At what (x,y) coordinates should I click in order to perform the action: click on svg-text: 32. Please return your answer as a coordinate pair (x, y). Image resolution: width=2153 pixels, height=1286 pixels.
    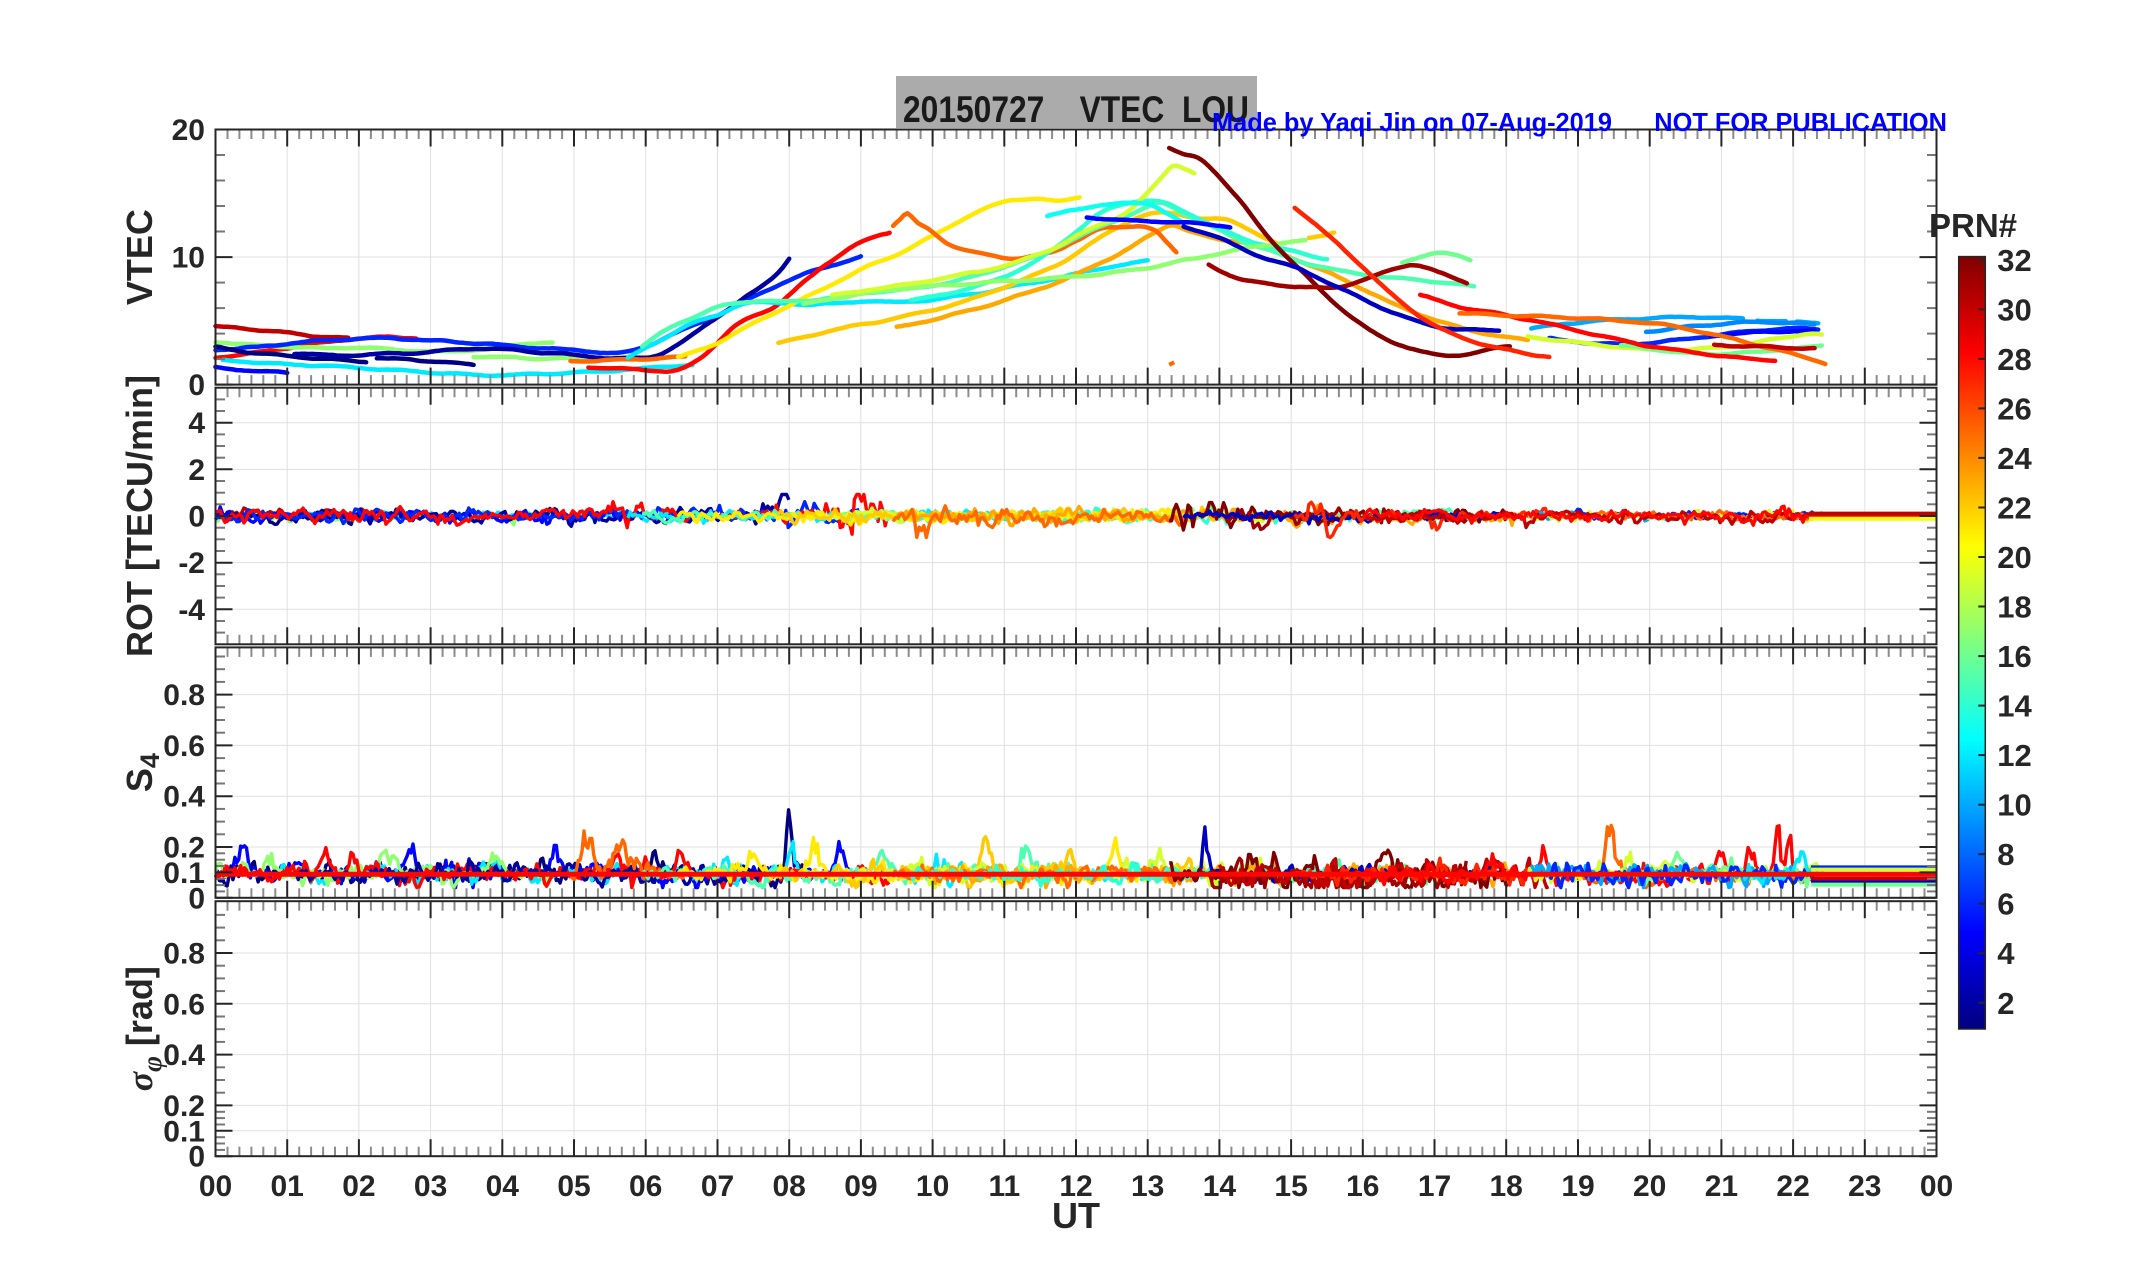
    Looking at the image, I should click on (2014, 260).